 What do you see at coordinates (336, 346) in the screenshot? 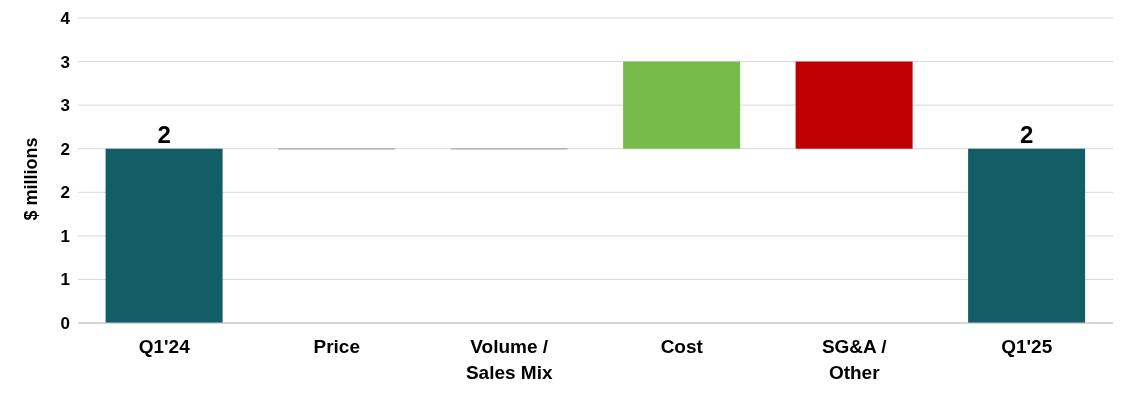
I see `x-tick-label: Price` at bounding box center [336, 346].